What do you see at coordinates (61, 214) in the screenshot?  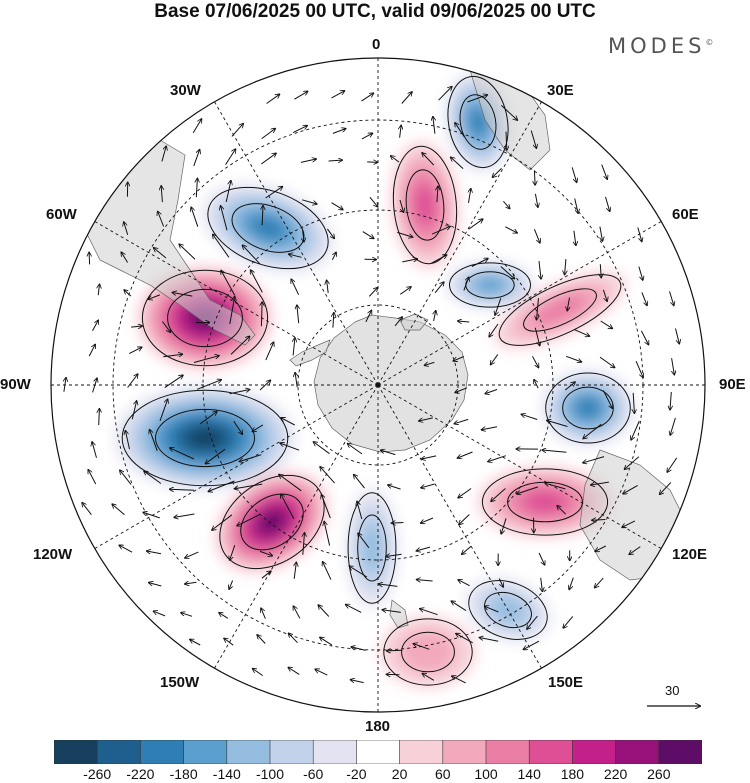 I see `longitude-label-60w: 60W` at bounding box center [61, 214].